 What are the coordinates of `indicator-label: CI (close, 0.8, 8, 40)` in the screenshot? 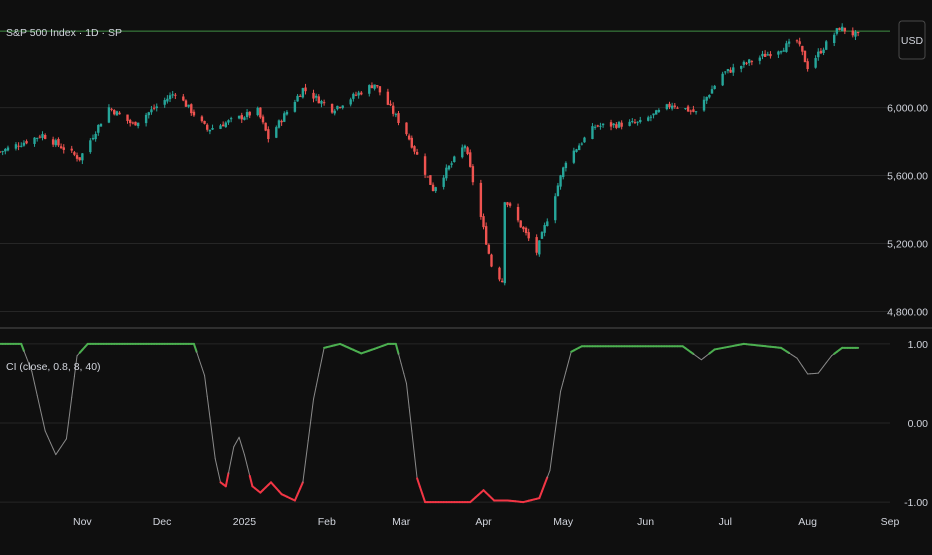 It's located at (53, 367).